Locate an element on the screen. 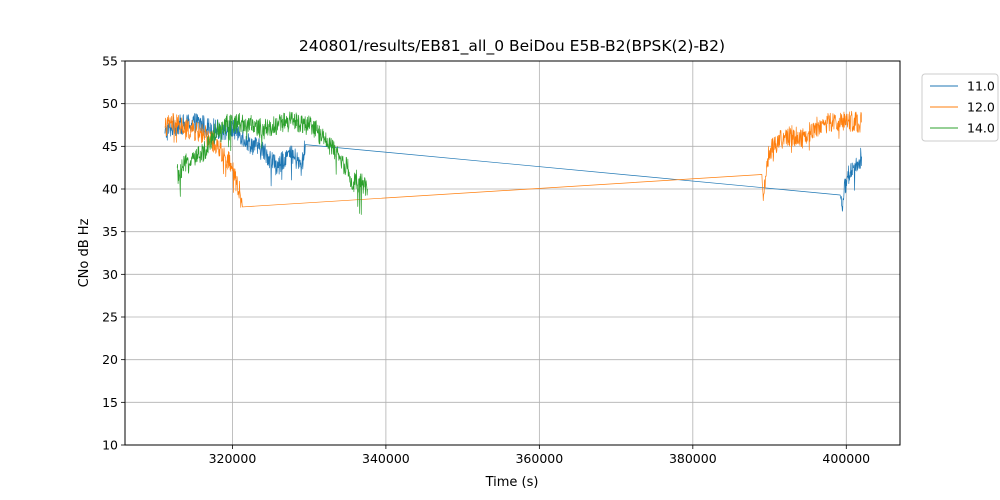 Image resolution: width=1000 pixels, height=500 pixels. series-12.0 is located at coordinates (513, 159).